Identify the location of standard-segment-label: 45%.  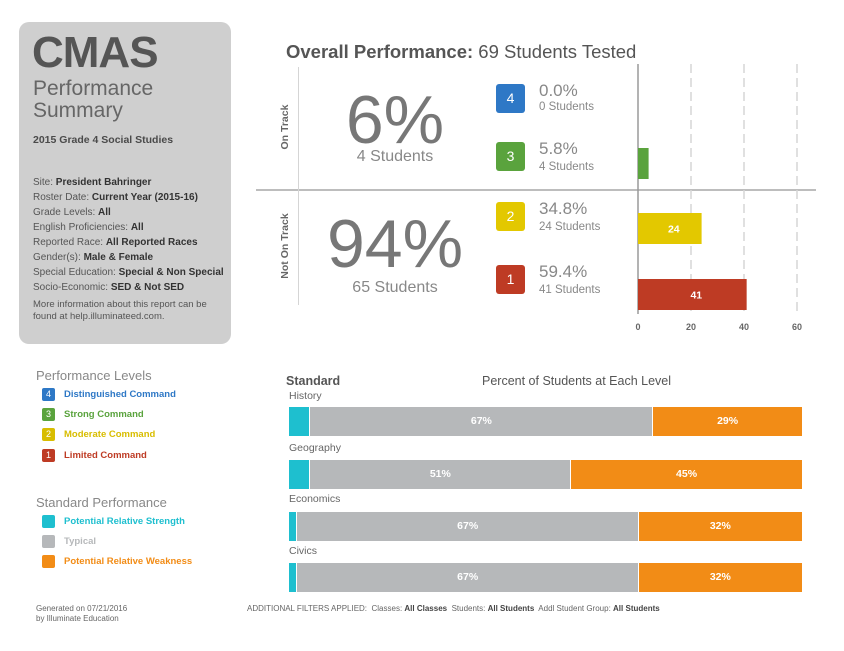
(687, 474).